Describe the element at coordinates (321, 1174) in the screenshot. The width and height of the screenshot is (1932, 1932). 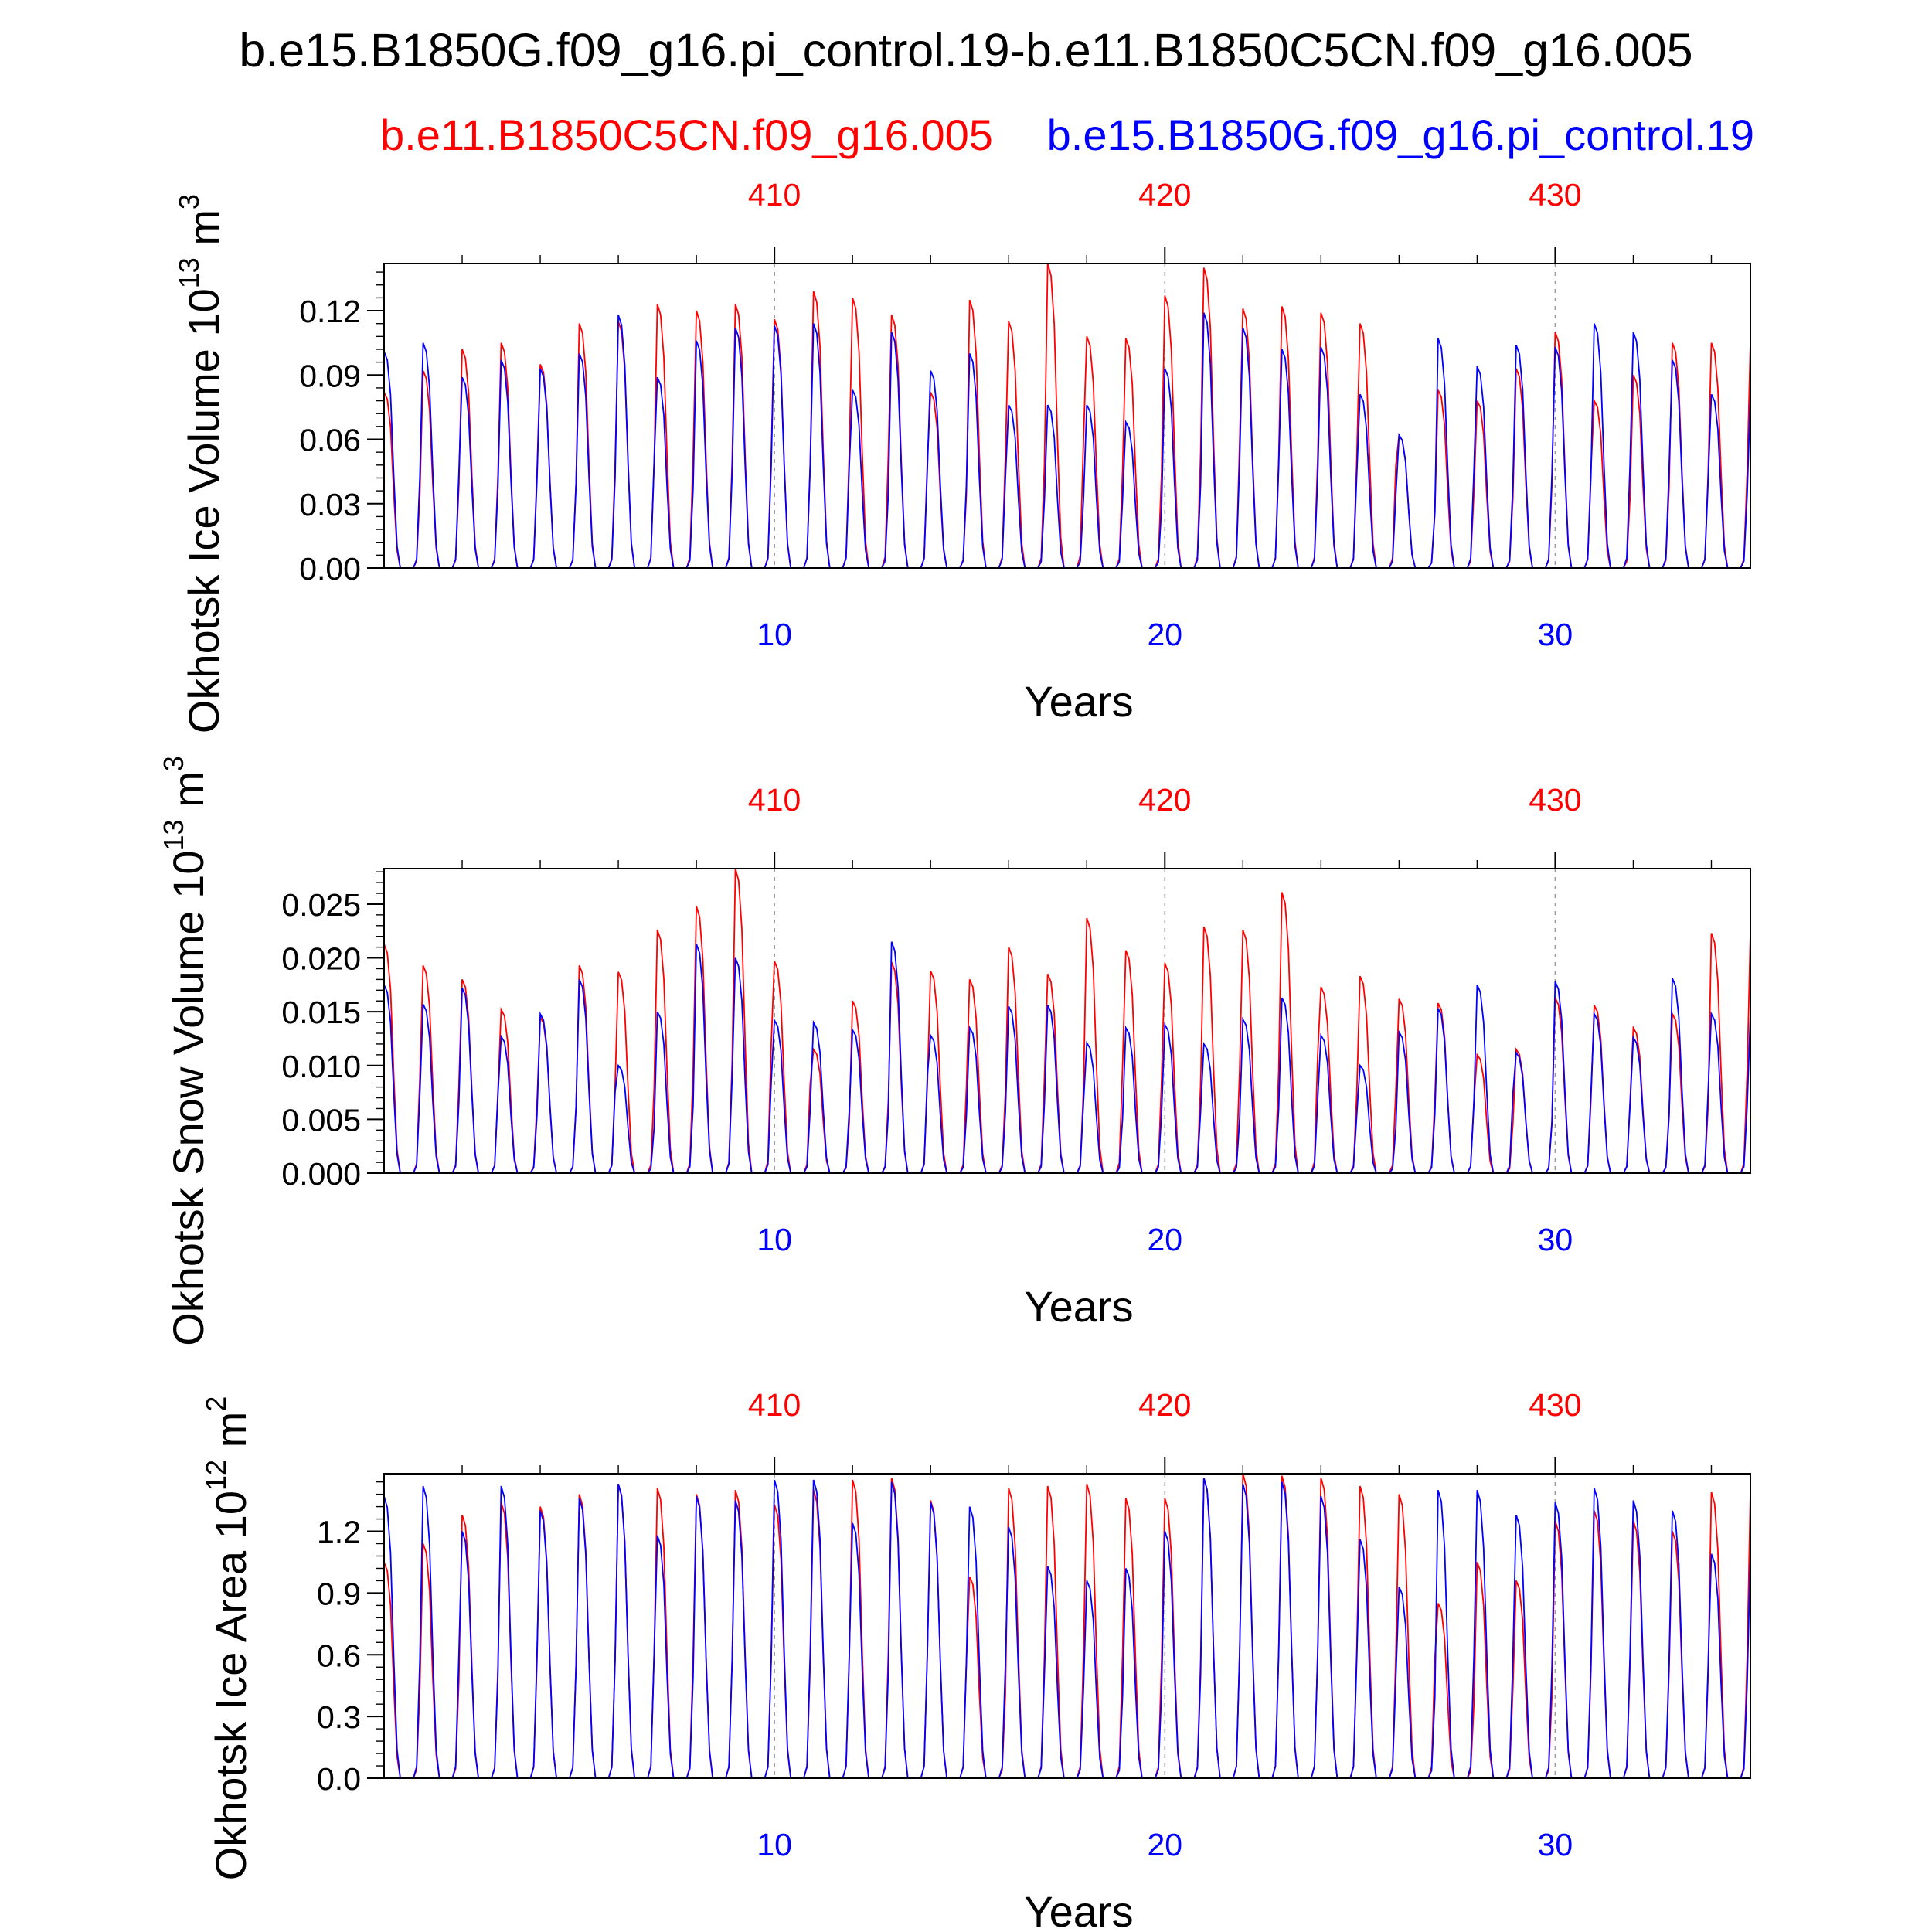
I see `y-tick-label: 0.000` at that location.